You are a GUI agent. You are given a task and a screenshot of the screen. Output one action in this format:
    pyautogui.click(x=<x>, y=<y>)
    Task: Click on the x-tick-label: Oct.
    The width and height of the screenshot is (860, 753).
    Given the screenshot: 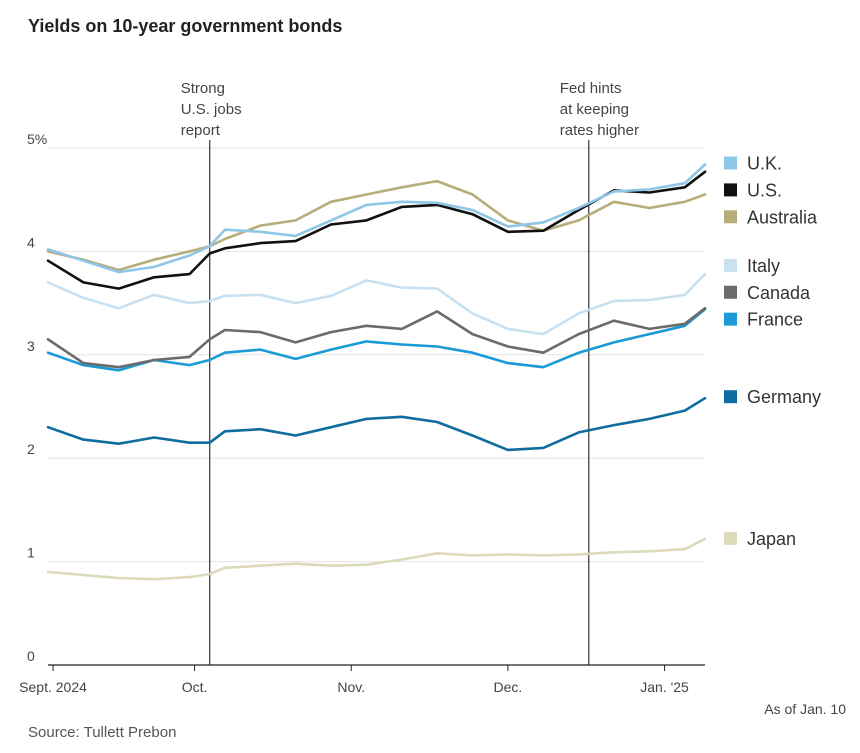 What is the action you would take?
    pyautogui.click(x=195, y=687)
    